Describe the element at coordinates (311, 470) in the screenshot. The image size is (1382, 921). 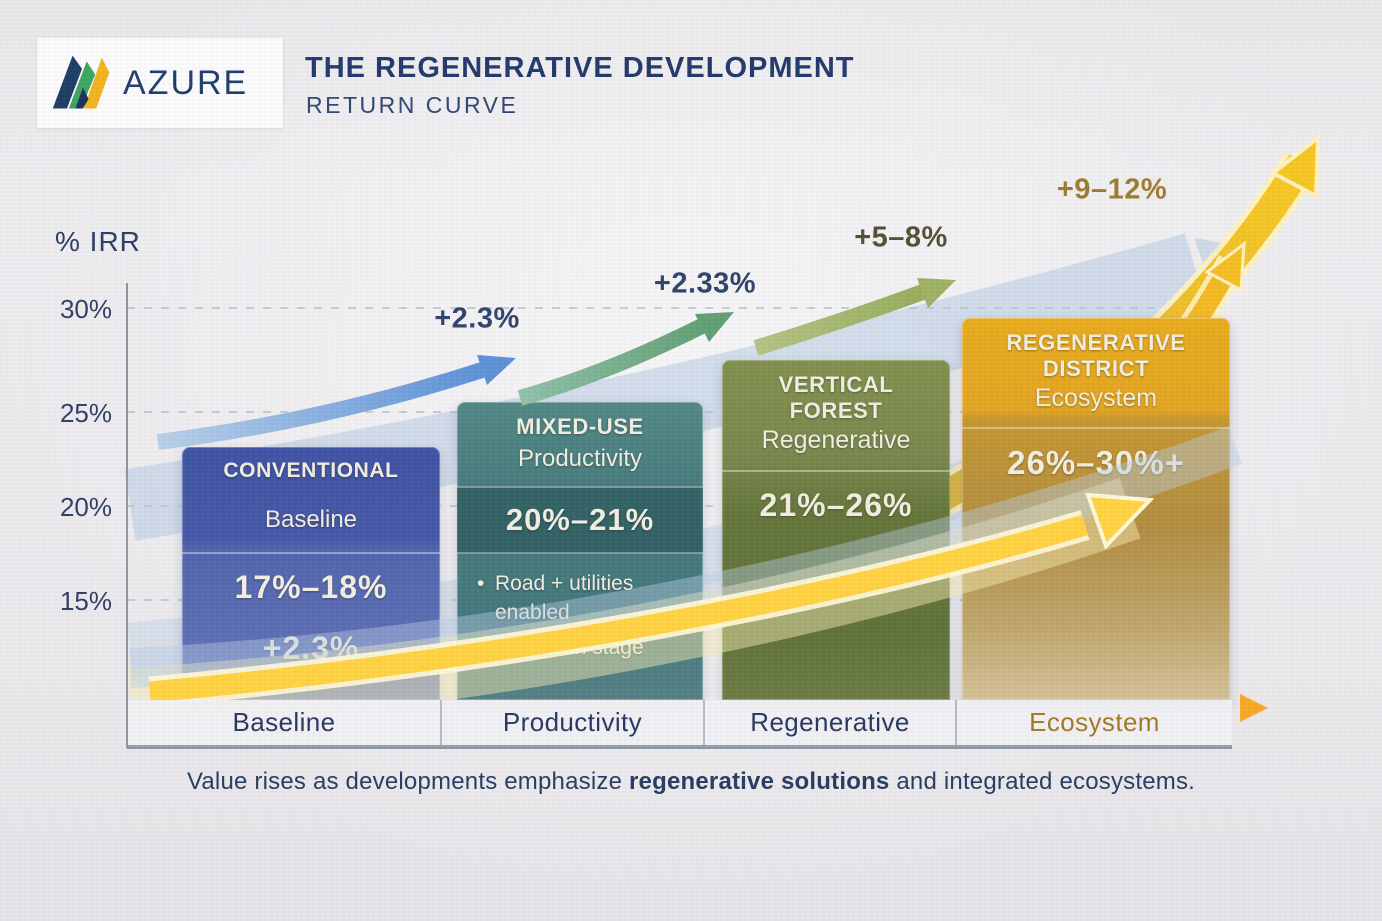
I see `bar-conventional-title: CONVENTIONAL` at that location.